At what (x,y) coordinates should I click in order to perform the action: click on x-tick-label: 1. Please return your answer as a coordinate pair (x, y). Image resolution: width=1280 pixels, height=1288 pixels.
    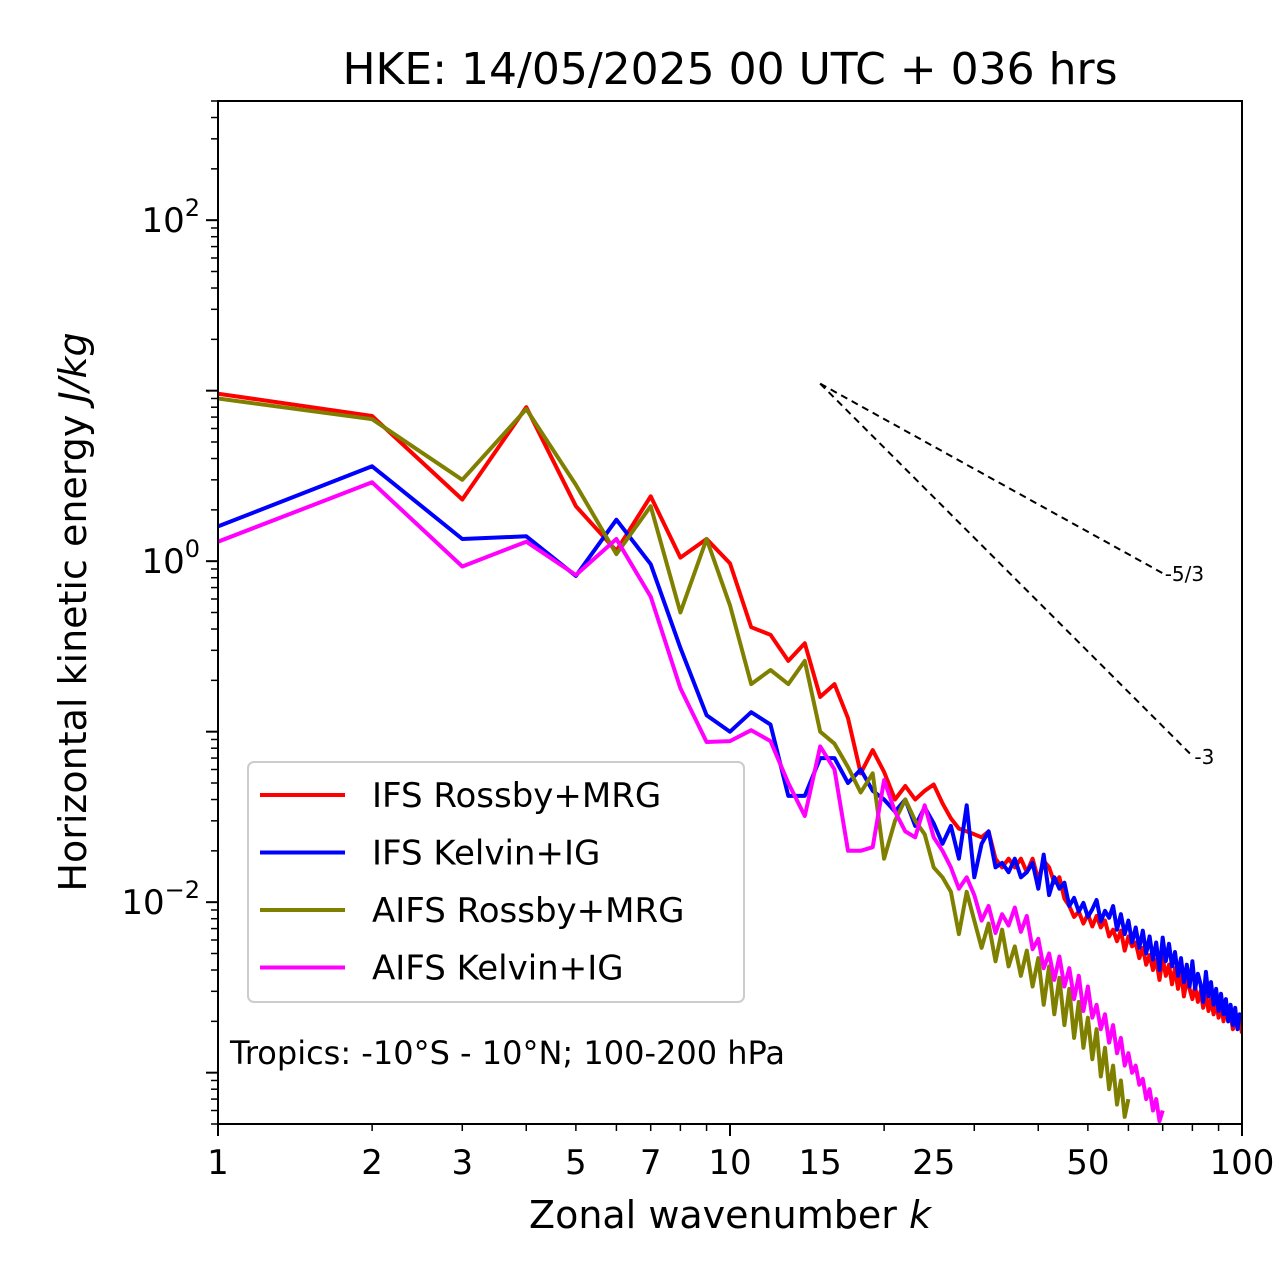
    Looking at the image, I should click on (218, 1163).